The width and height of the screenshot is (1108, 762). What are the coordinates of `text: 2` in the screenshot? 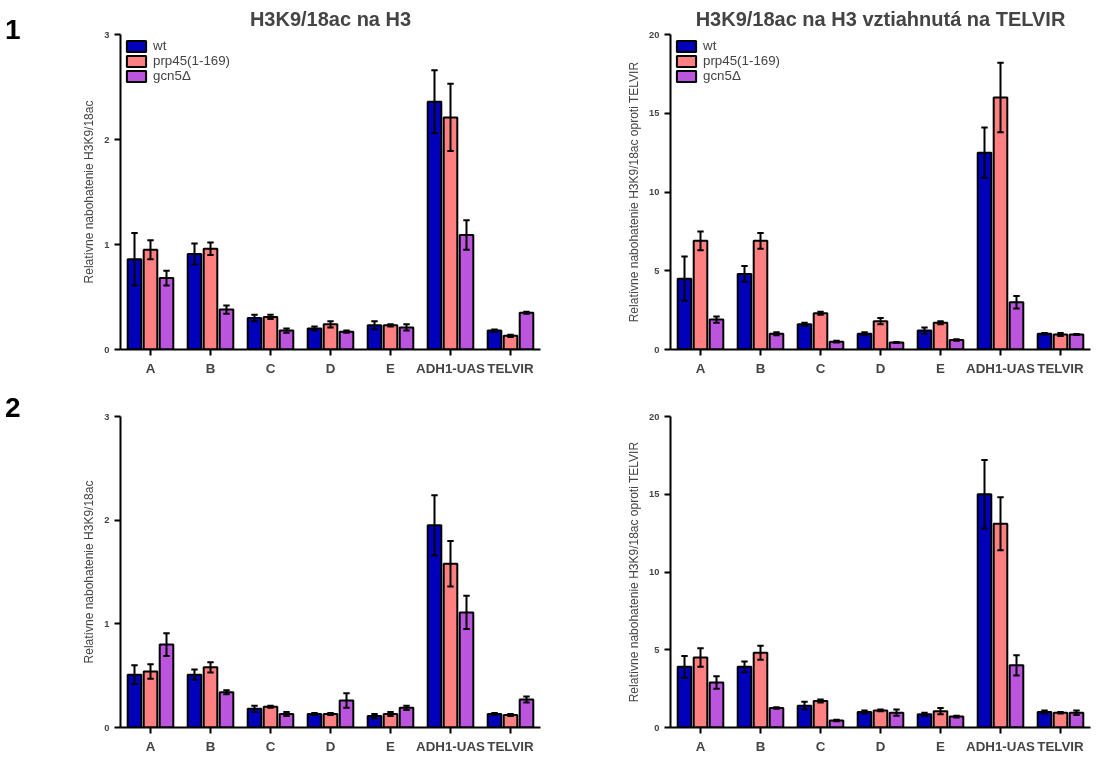 It's located at (13, 408).